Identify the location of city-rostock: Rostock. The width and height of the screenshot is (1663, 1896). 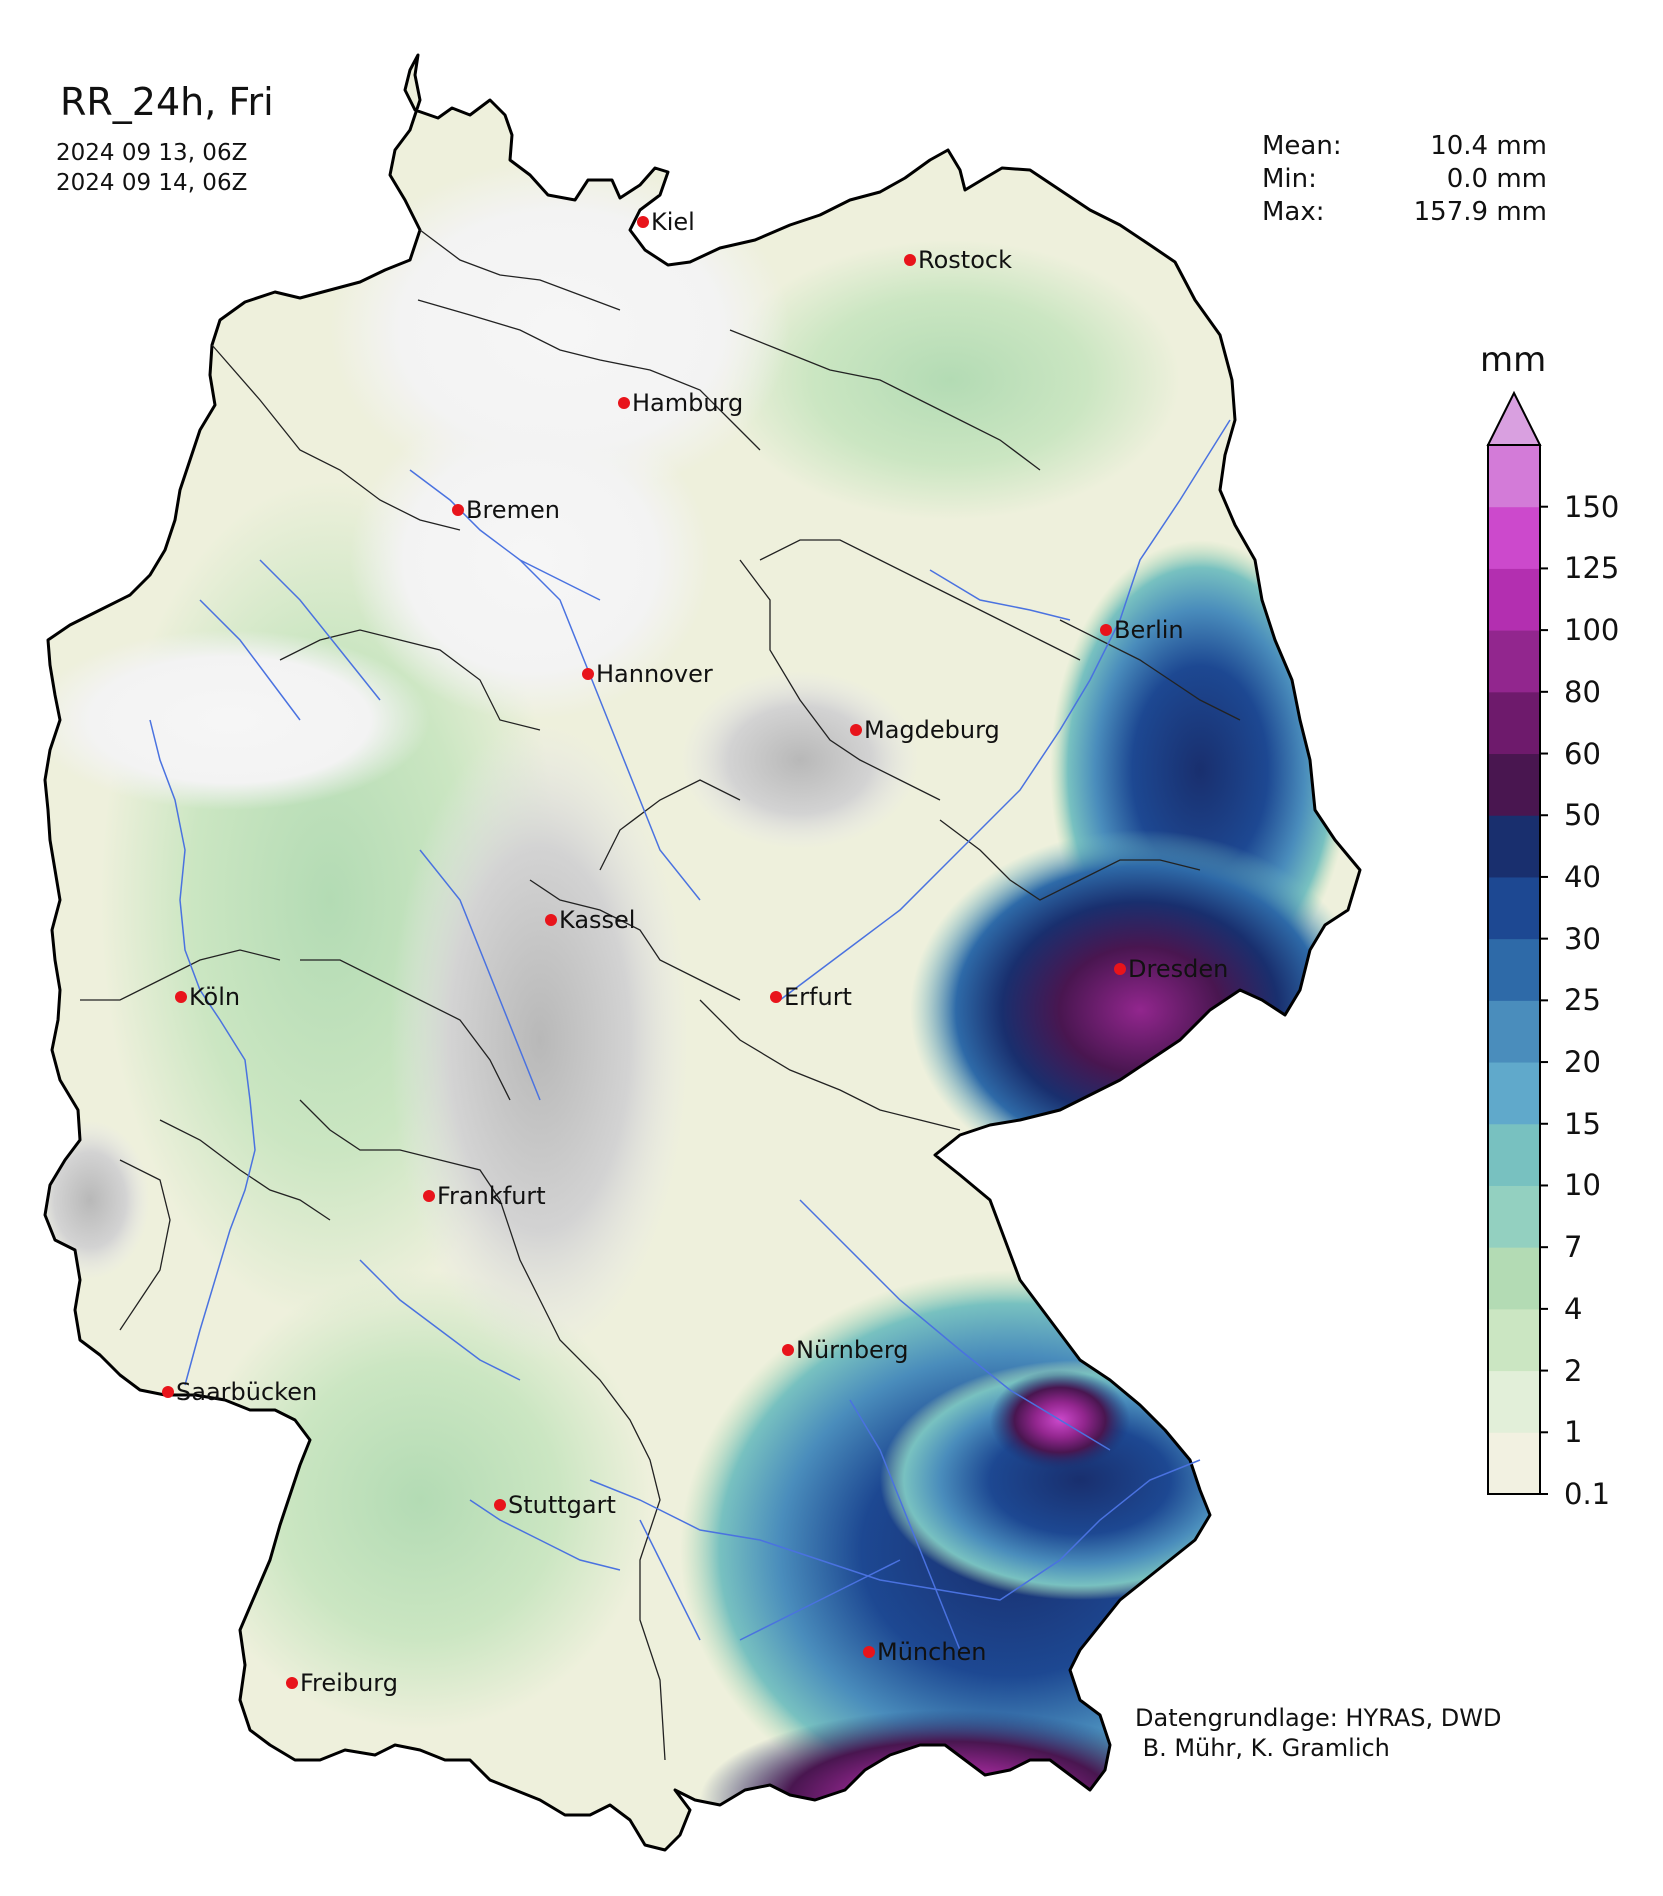
(958, 260).